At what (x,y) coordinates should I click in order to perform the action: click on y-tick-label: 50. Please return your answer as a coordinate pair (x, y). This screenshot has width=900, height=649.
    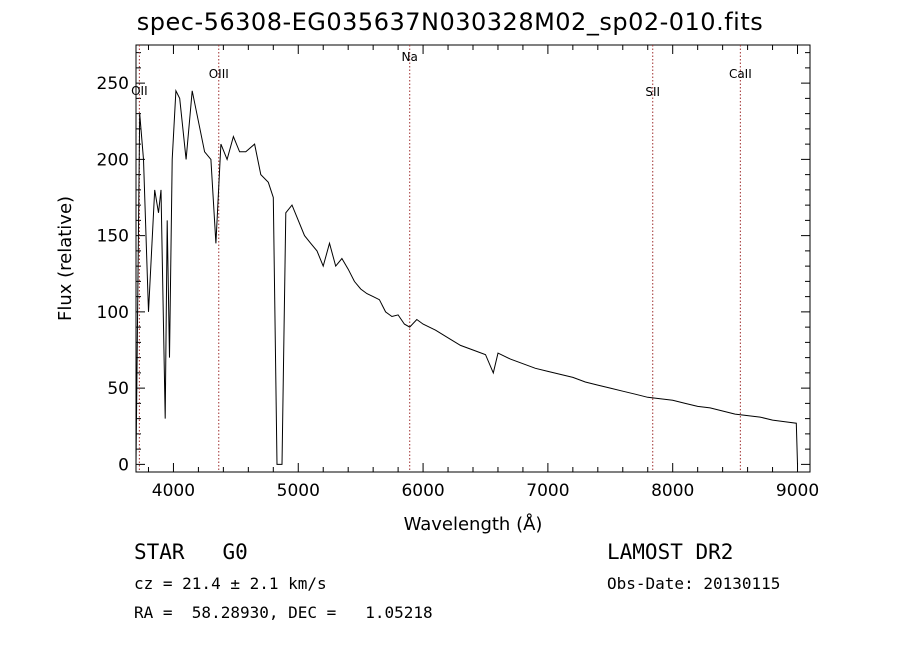
    Looking at the image, I should click on (118, 389).